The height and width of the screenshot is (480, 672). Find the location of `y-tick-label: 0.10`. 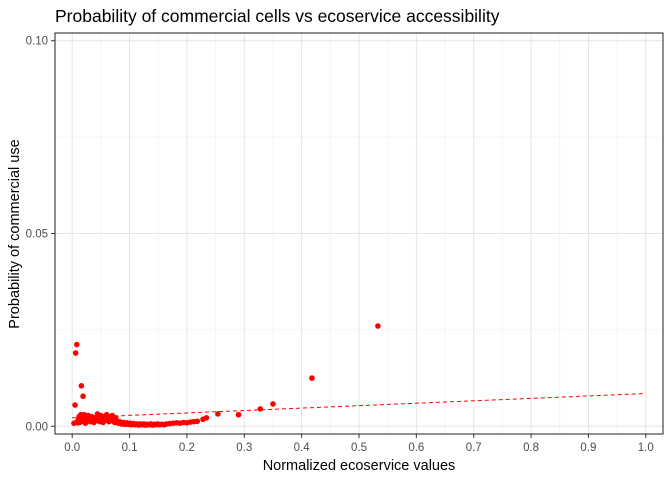

y-tick-label: 0.10 is located at coordinates (37, 42).